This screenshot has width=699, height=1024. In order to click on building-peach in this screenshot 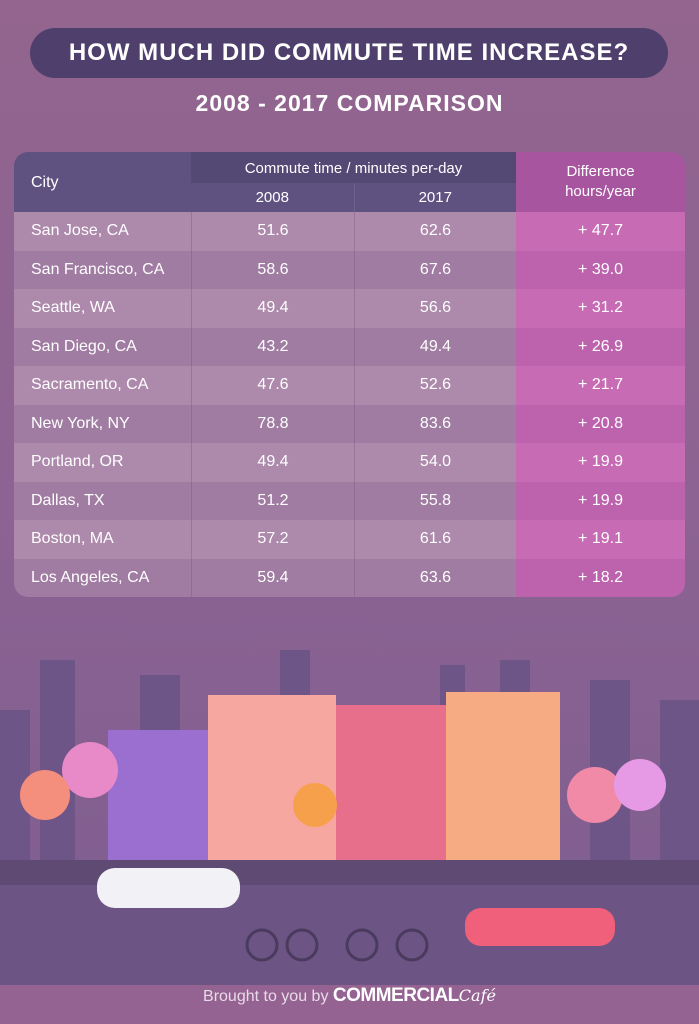, I will do `click(272, 777)`.